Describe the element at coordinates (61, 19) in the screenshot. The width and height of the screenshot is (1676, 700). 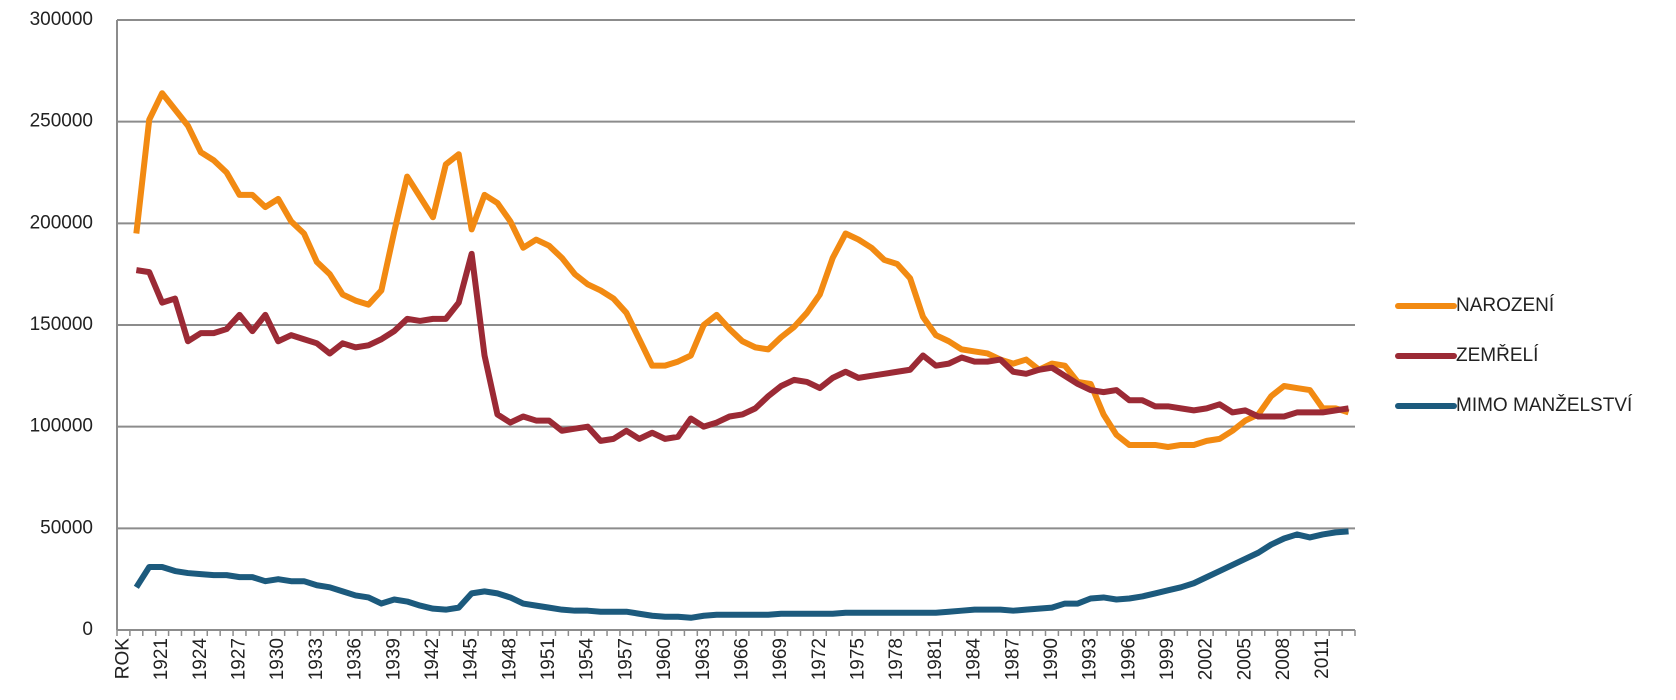
I see `y-tick-label: 300000` at that location.